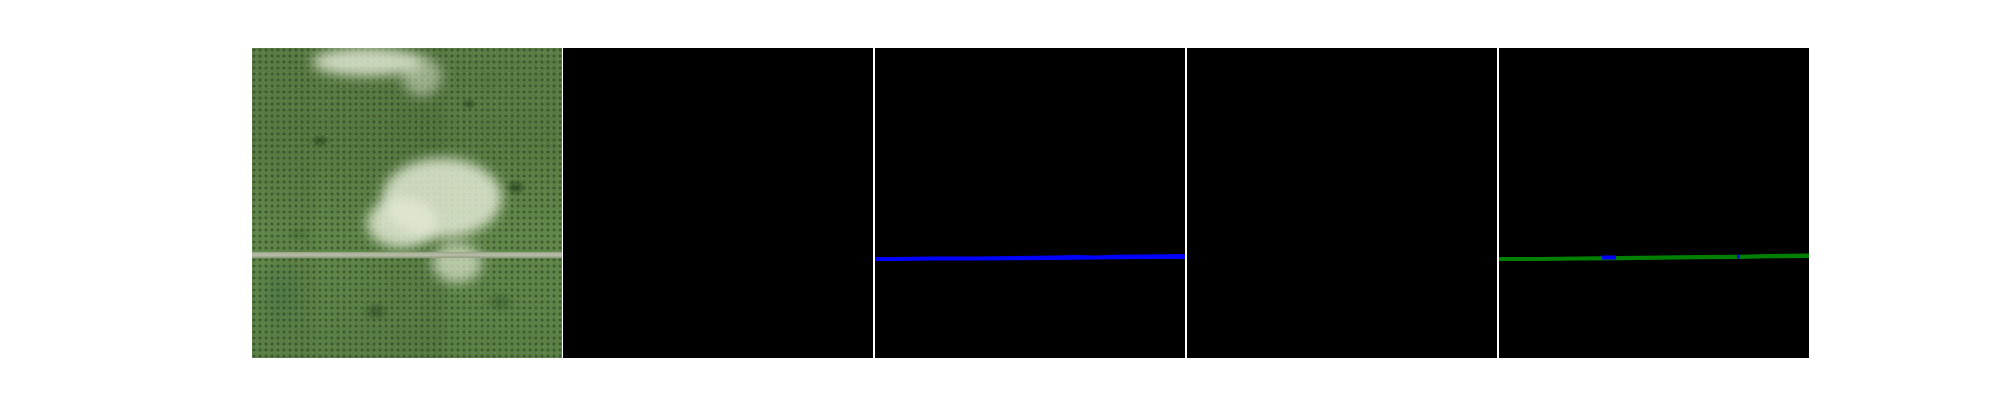 This screenshot has height=400, width=2000. Describe the element at coordinates (422, 76) in the screenshot. I see `cloud-top-small` at that location.